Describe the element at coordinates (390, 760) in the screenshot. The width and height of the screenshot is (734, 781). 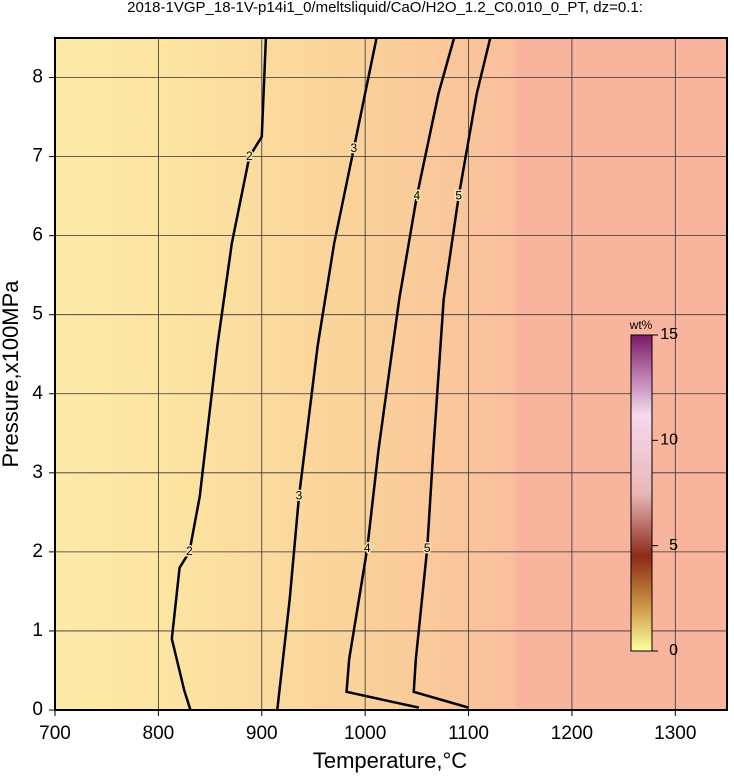
I see `x-axis-label: Temperature,°C` at that location.